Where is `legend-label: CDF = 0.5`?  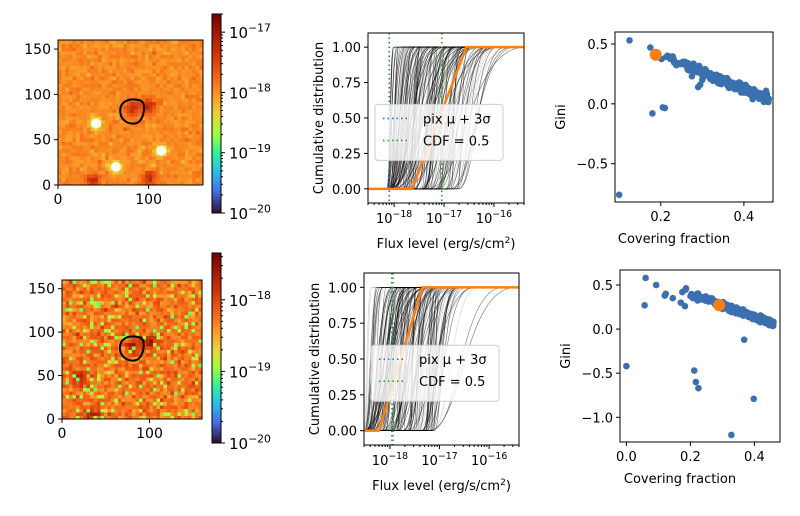
legend-label: CDF = 0.5 is located at coordinates (456, 141).